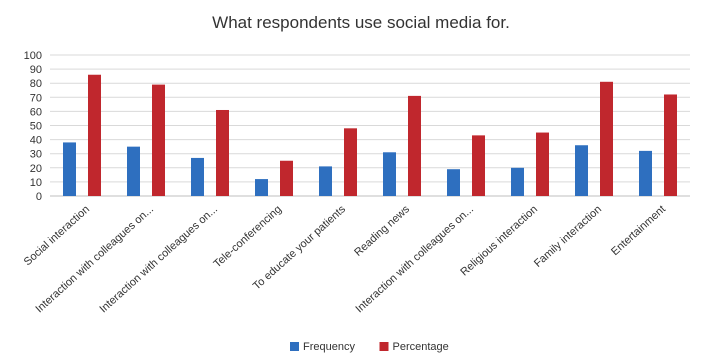 The height and width of the screenshot is (362, 702). I want to click on legend-label: Frequency, so click(329, 347).